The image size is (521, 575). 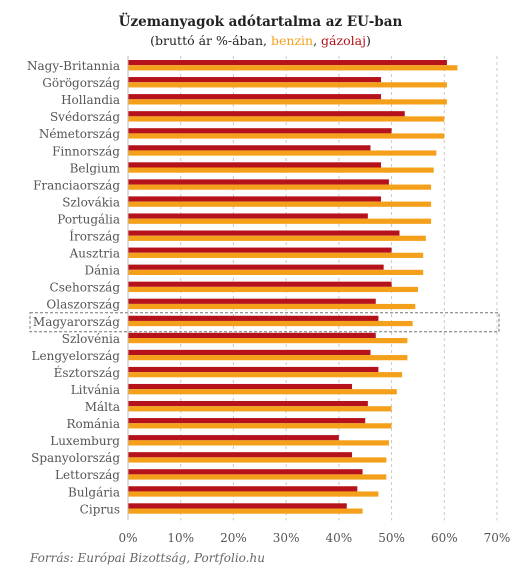 What do you see at coordinates (76, 356) in the screenshot?
I see `category-label: Lengyelország` at bounding box center [76, 356].